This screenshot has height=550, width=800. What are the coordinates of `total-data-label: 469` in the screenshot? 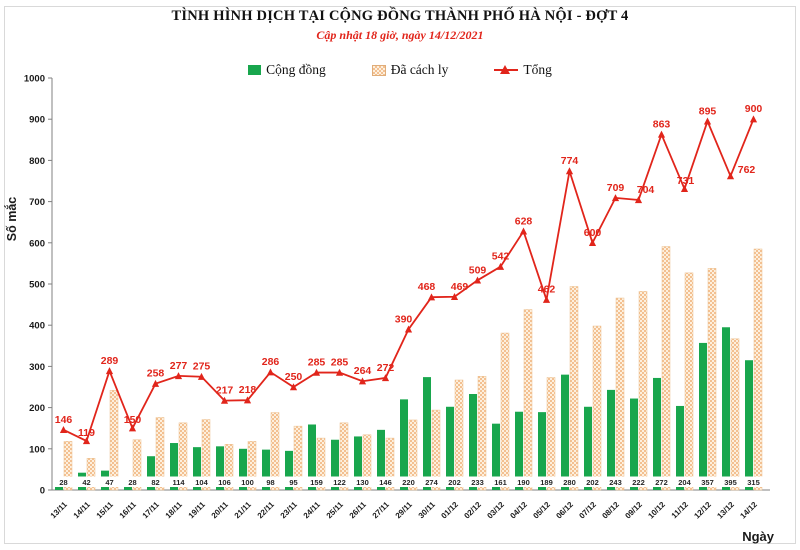 It's located at (460, 287).